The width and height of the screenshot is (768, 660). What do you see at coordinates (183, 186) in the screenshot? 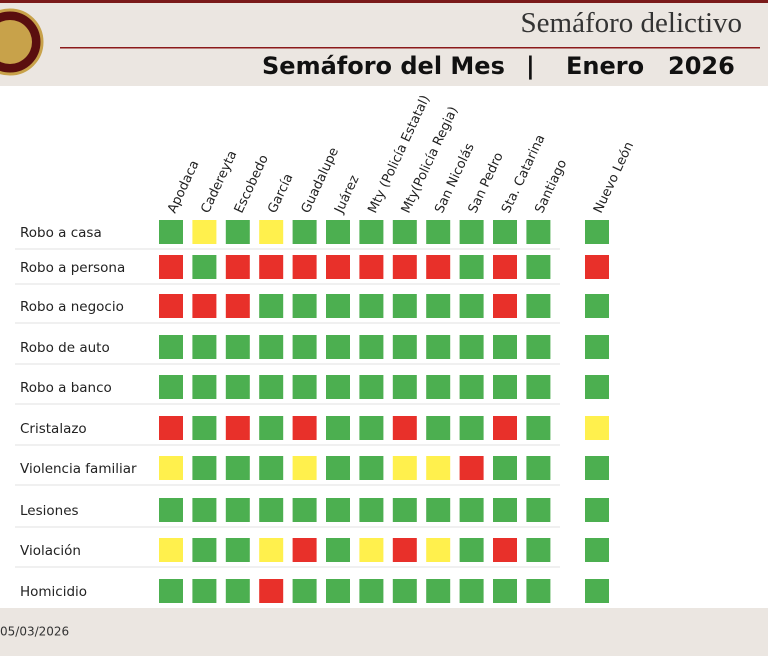
I see `column-header: Apodaca` at bounding box center [183, 186].